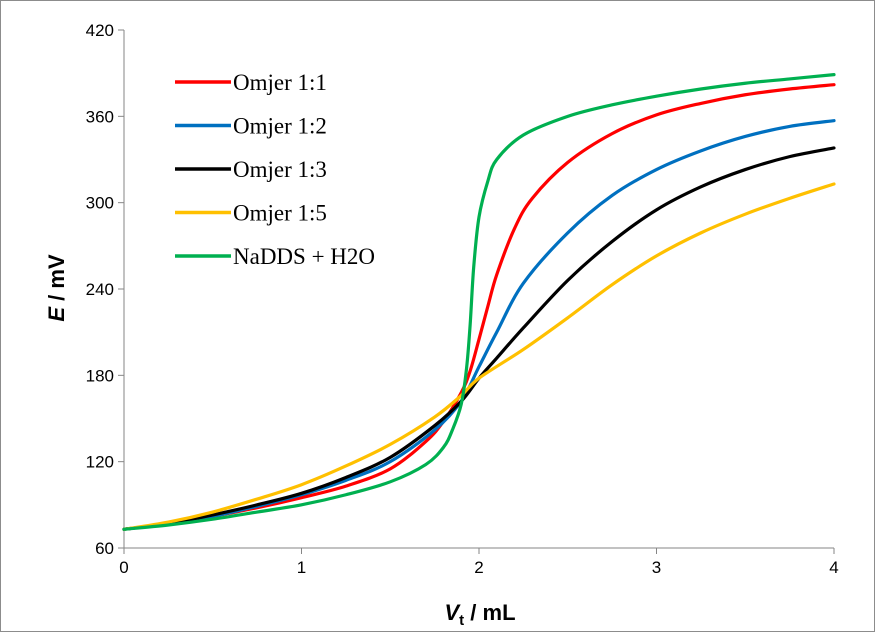 This screenshot has height=632, width=875. I want to click on legend-entry: NaDDS + H2O, so click(275, 256).